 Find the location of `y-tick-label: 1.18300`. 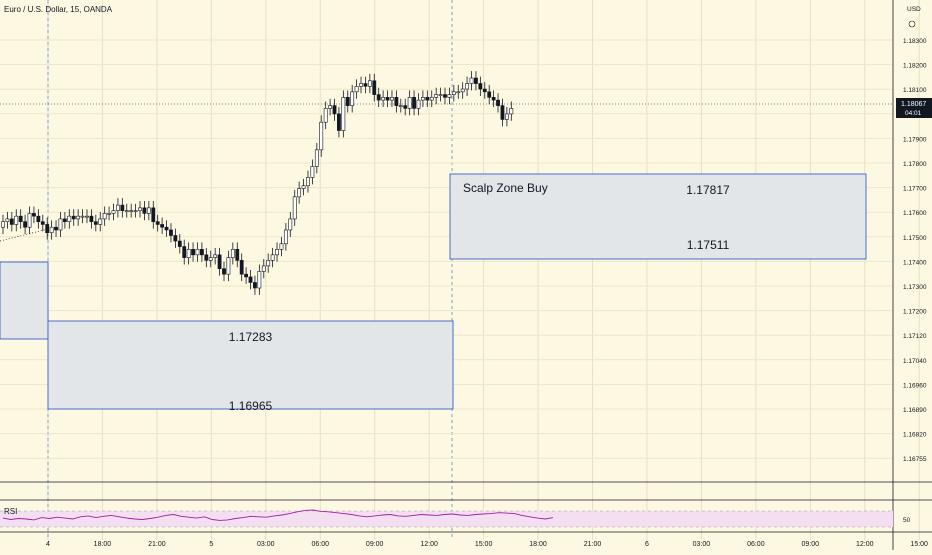

y-tick-label: 1.18300 is located at coordinates (915, 41).